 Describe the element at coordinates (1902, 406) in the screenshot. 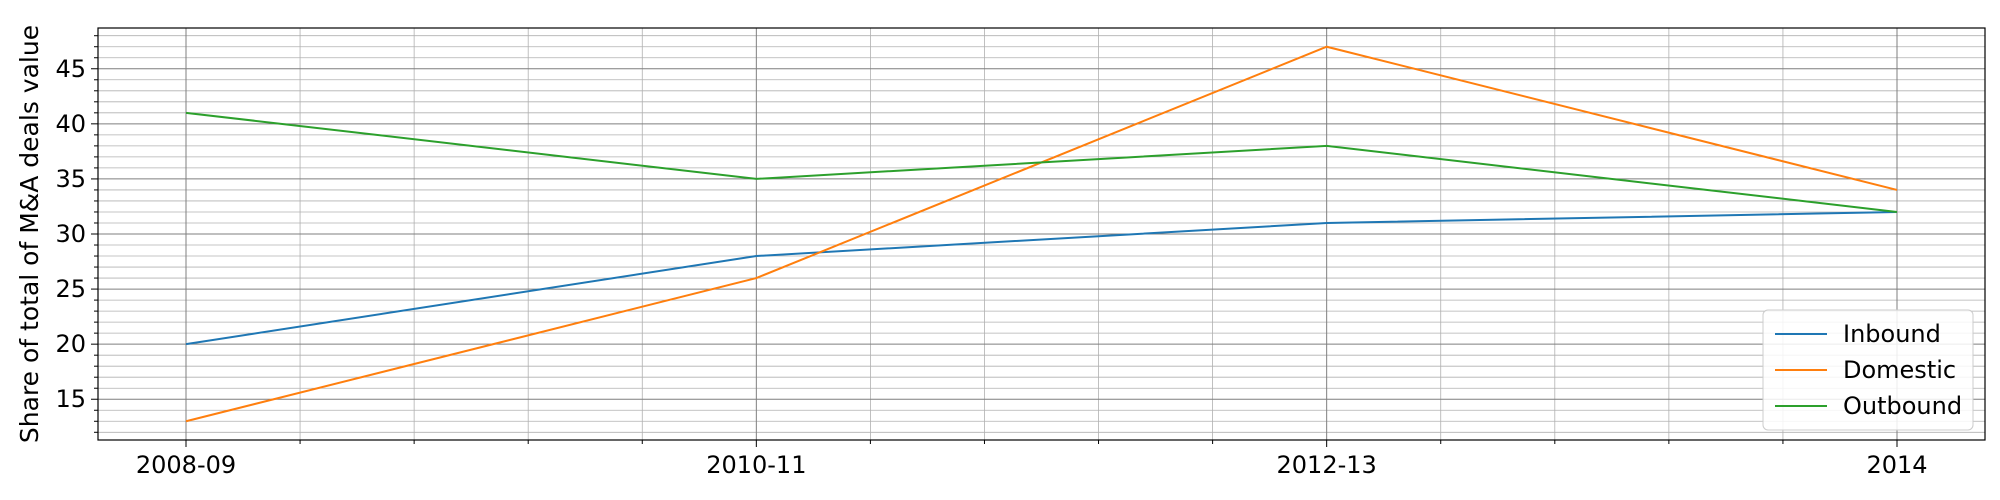

I see `legend-label-outbound: Outbound` at that location.